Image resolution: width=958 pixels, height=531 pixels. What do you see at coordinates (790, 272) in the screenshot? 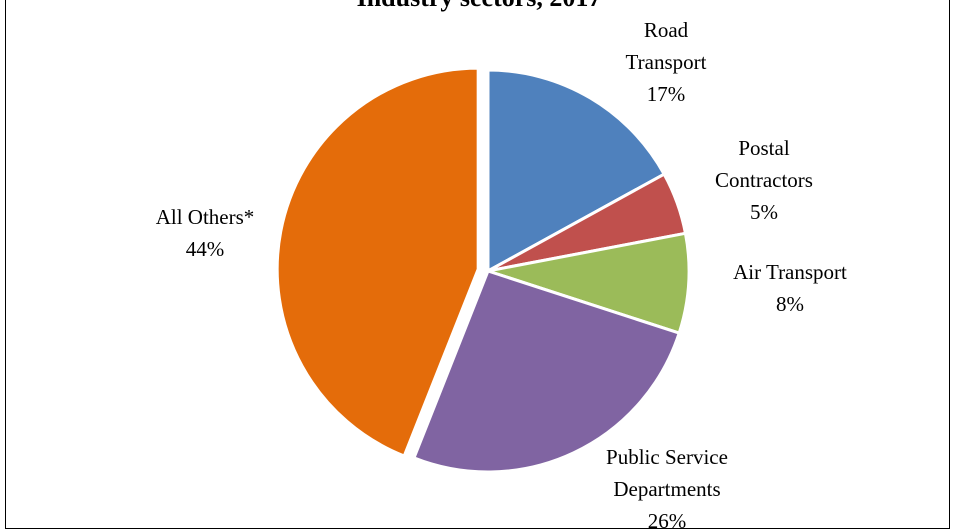
I see `slice-label: Air Transport` at bounding box center [790, 272].